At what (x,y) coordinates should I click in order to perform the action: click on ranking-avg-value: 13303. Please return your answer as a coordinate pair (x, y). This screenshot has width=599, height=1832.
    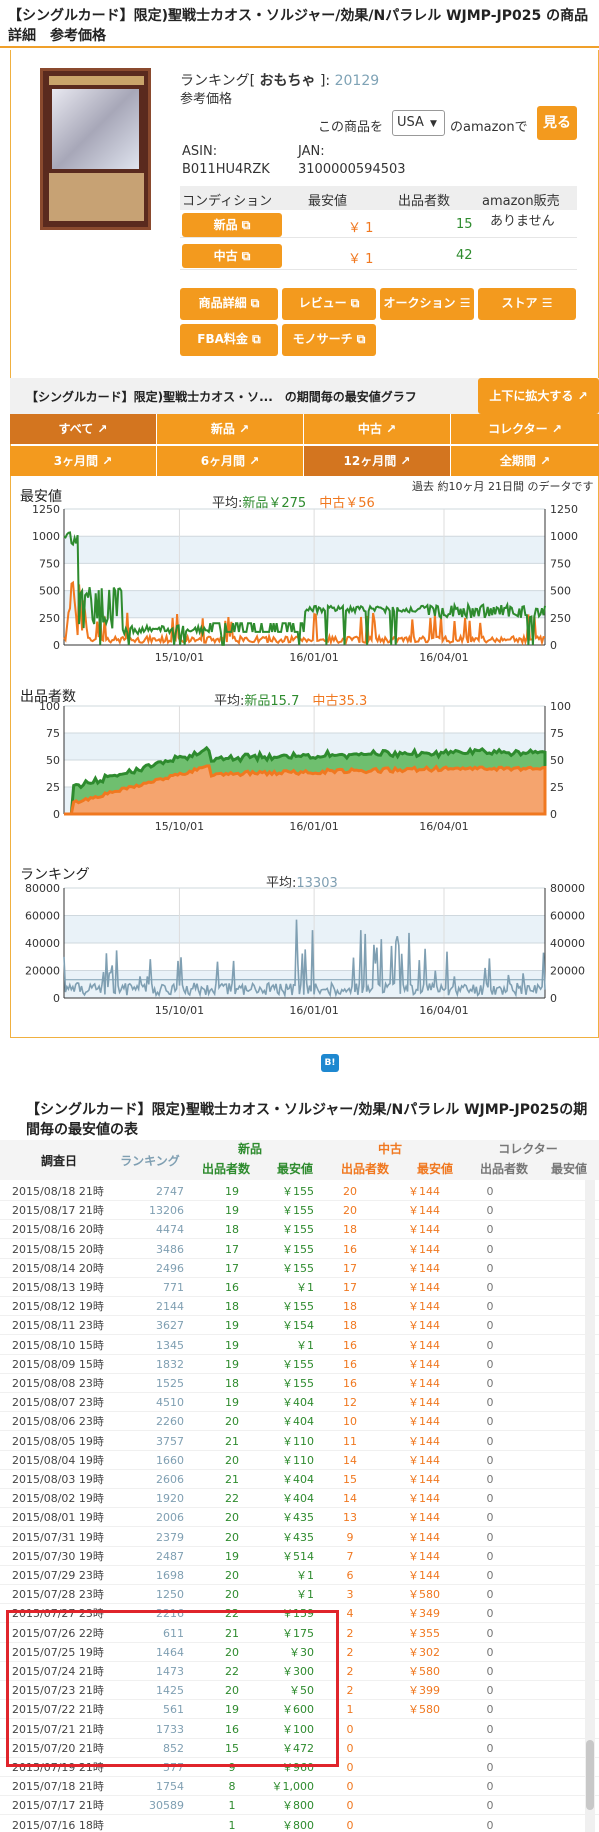
    Looking at the image, I should click on (317, 883).